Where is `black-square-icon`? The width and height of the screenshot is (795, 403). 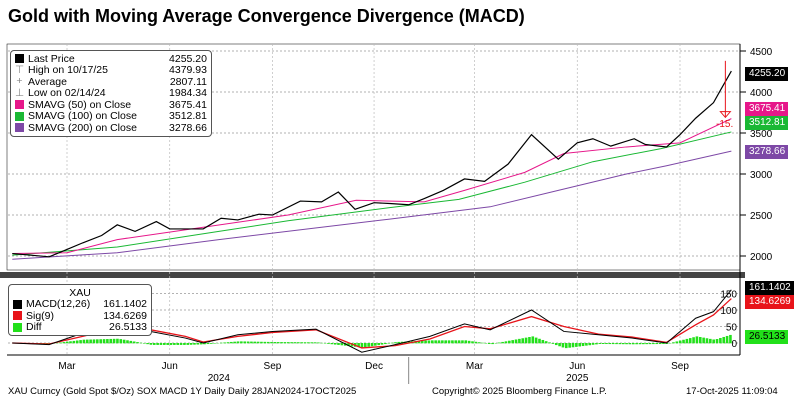 black-square-icon is located at coordinates (17, 304).